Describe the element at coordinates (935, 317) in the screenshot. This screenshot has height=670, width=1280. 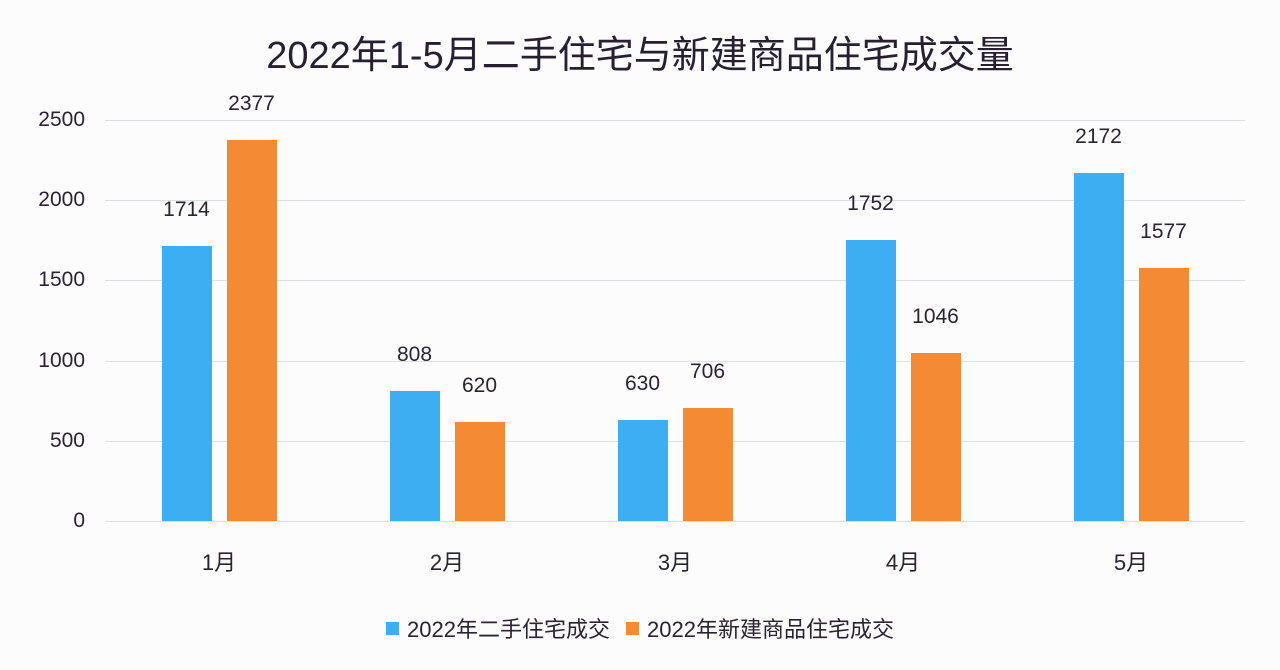
I see `bar-value-label: 1046` at that location.